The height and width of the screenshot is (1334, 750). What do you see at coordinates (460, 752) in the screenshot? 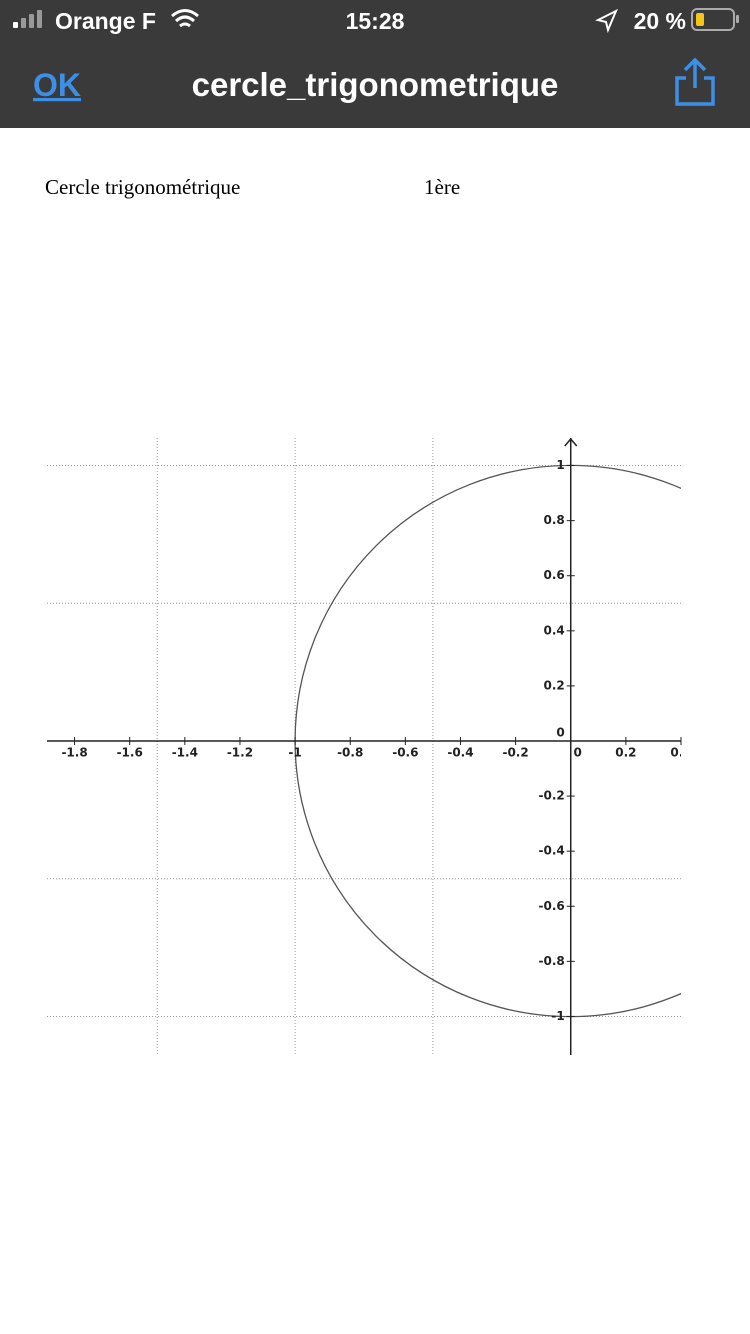
I see `x-tick-label: -0.4` at bounding box center [460, 752].